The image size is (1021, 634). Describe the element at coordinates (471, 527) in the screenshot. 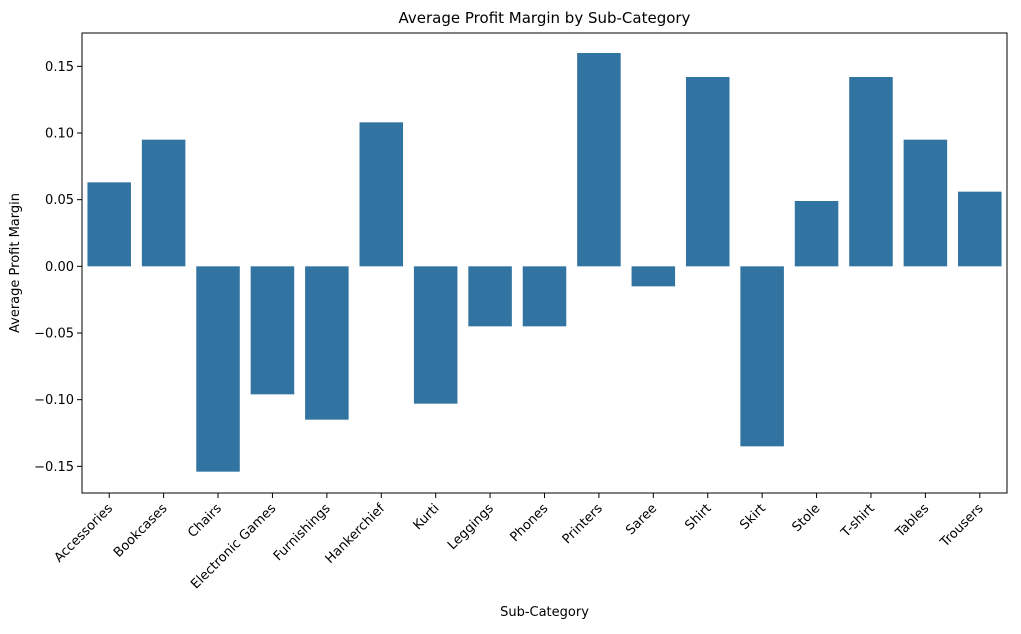

I see `x-tick-label: Leggings` at that location.